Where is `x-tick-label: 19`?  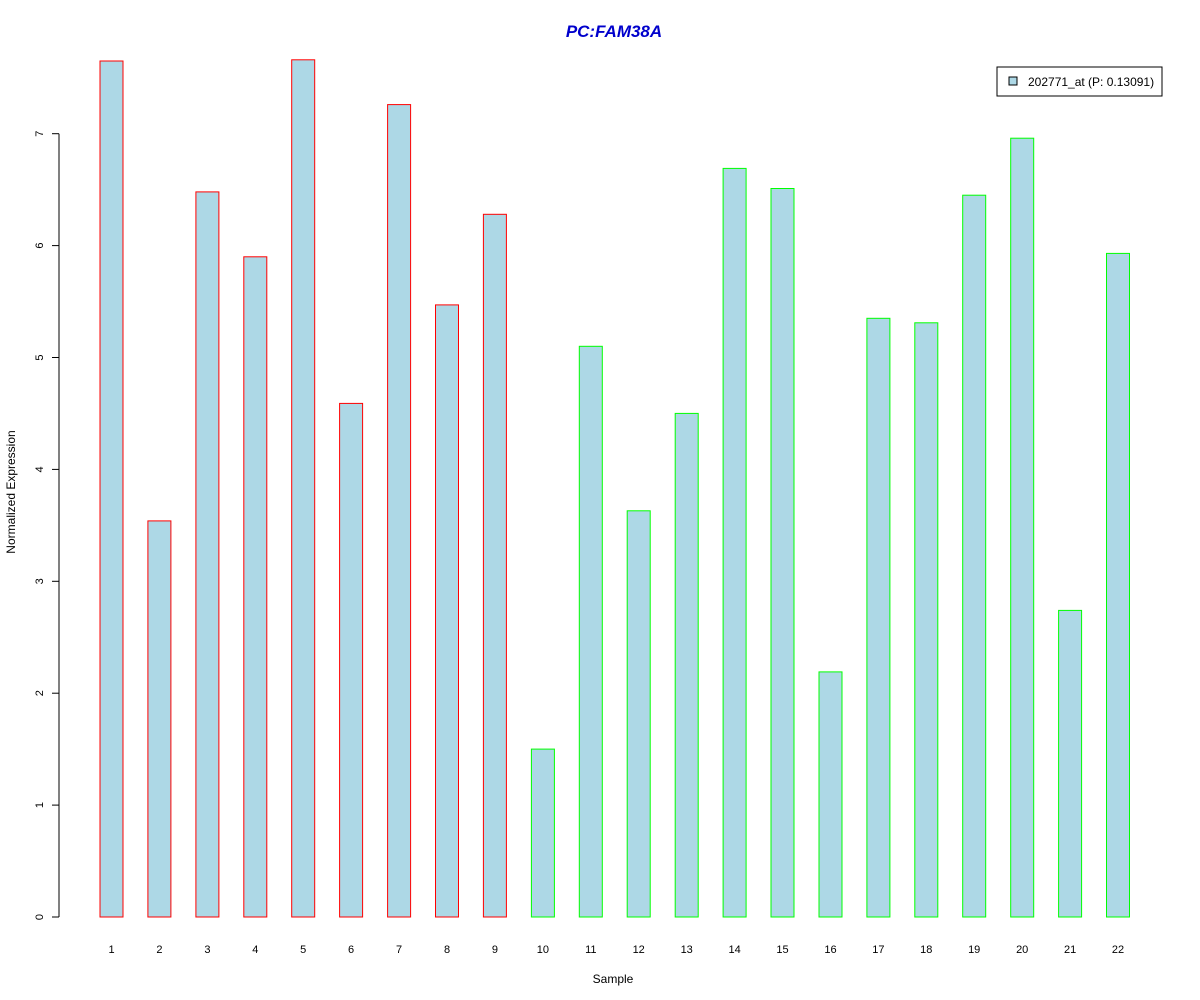 x-tick-label: 19 is located at coordinates (974, 950).